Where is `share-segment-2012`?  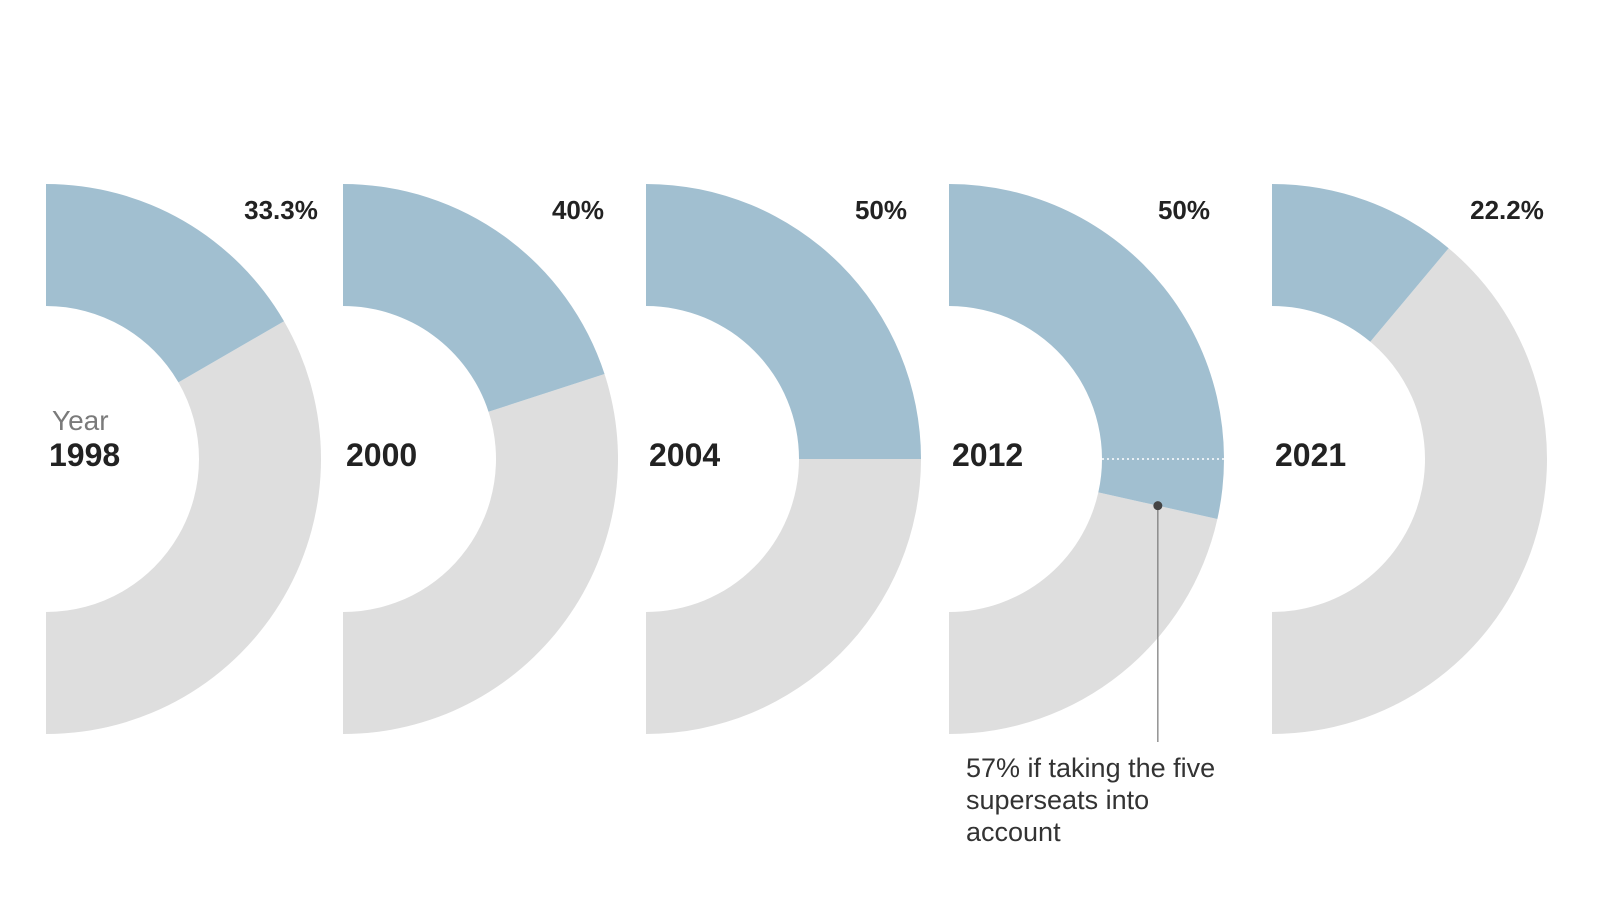
share-segment-2012 is located at coordinates (1086, 351).